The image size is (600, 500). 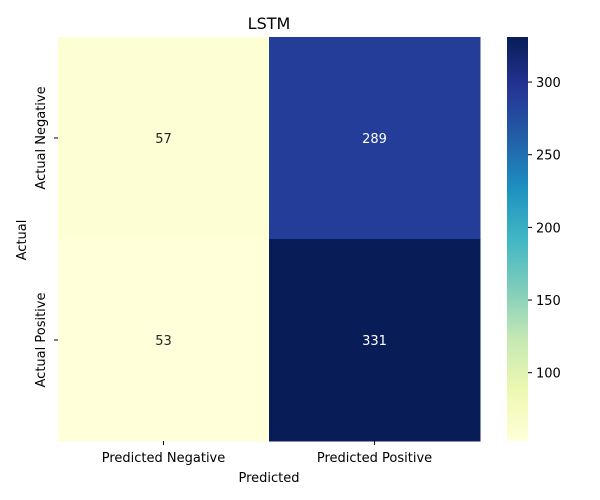 What do you see at coordinates (22, 240) in the screenshot?
I see `y-axis-label: Actual` at bounding box center [22, 240].